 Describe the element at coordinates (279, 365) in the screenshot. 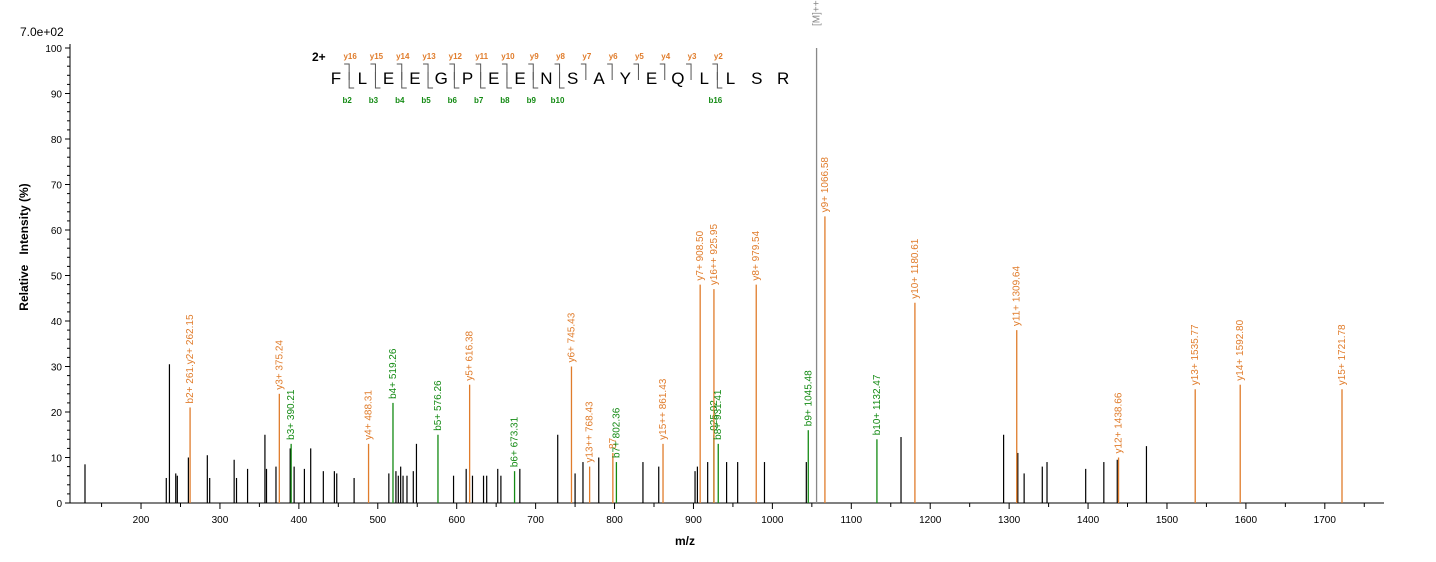

I see `peak-label: y3+ 375.24` at that location.